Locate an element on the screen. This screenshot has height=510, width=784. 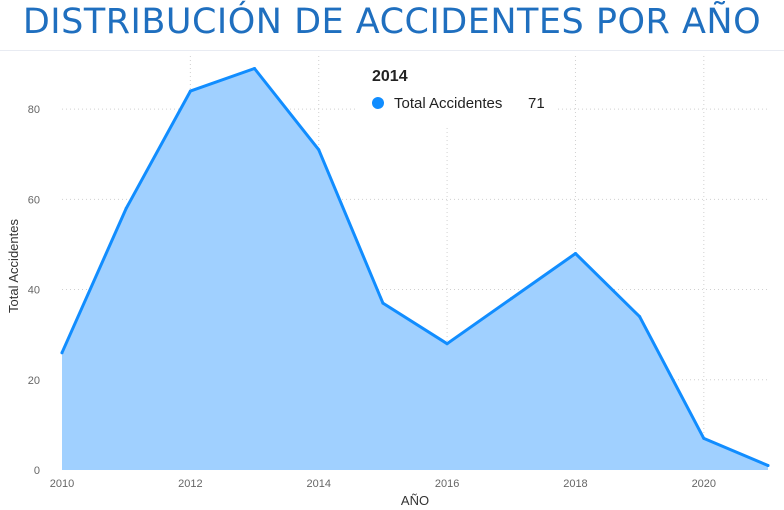
title-divider is located at coordinates (392, 50).